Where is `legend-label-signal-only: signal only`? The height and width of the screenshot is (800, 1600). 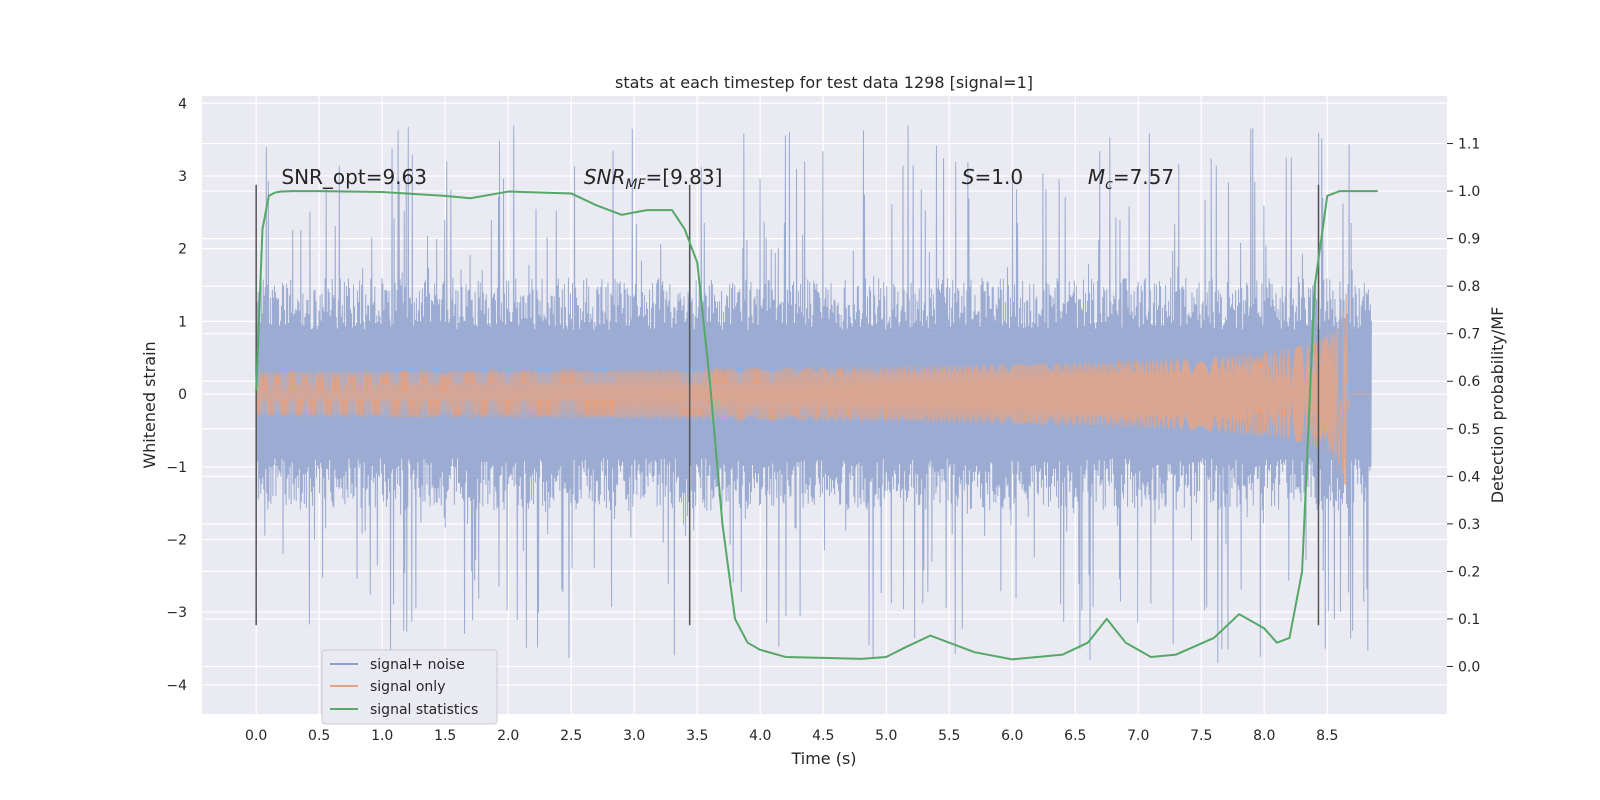 legend-label-signal-only: signal only is located at coordinates (407, 687).